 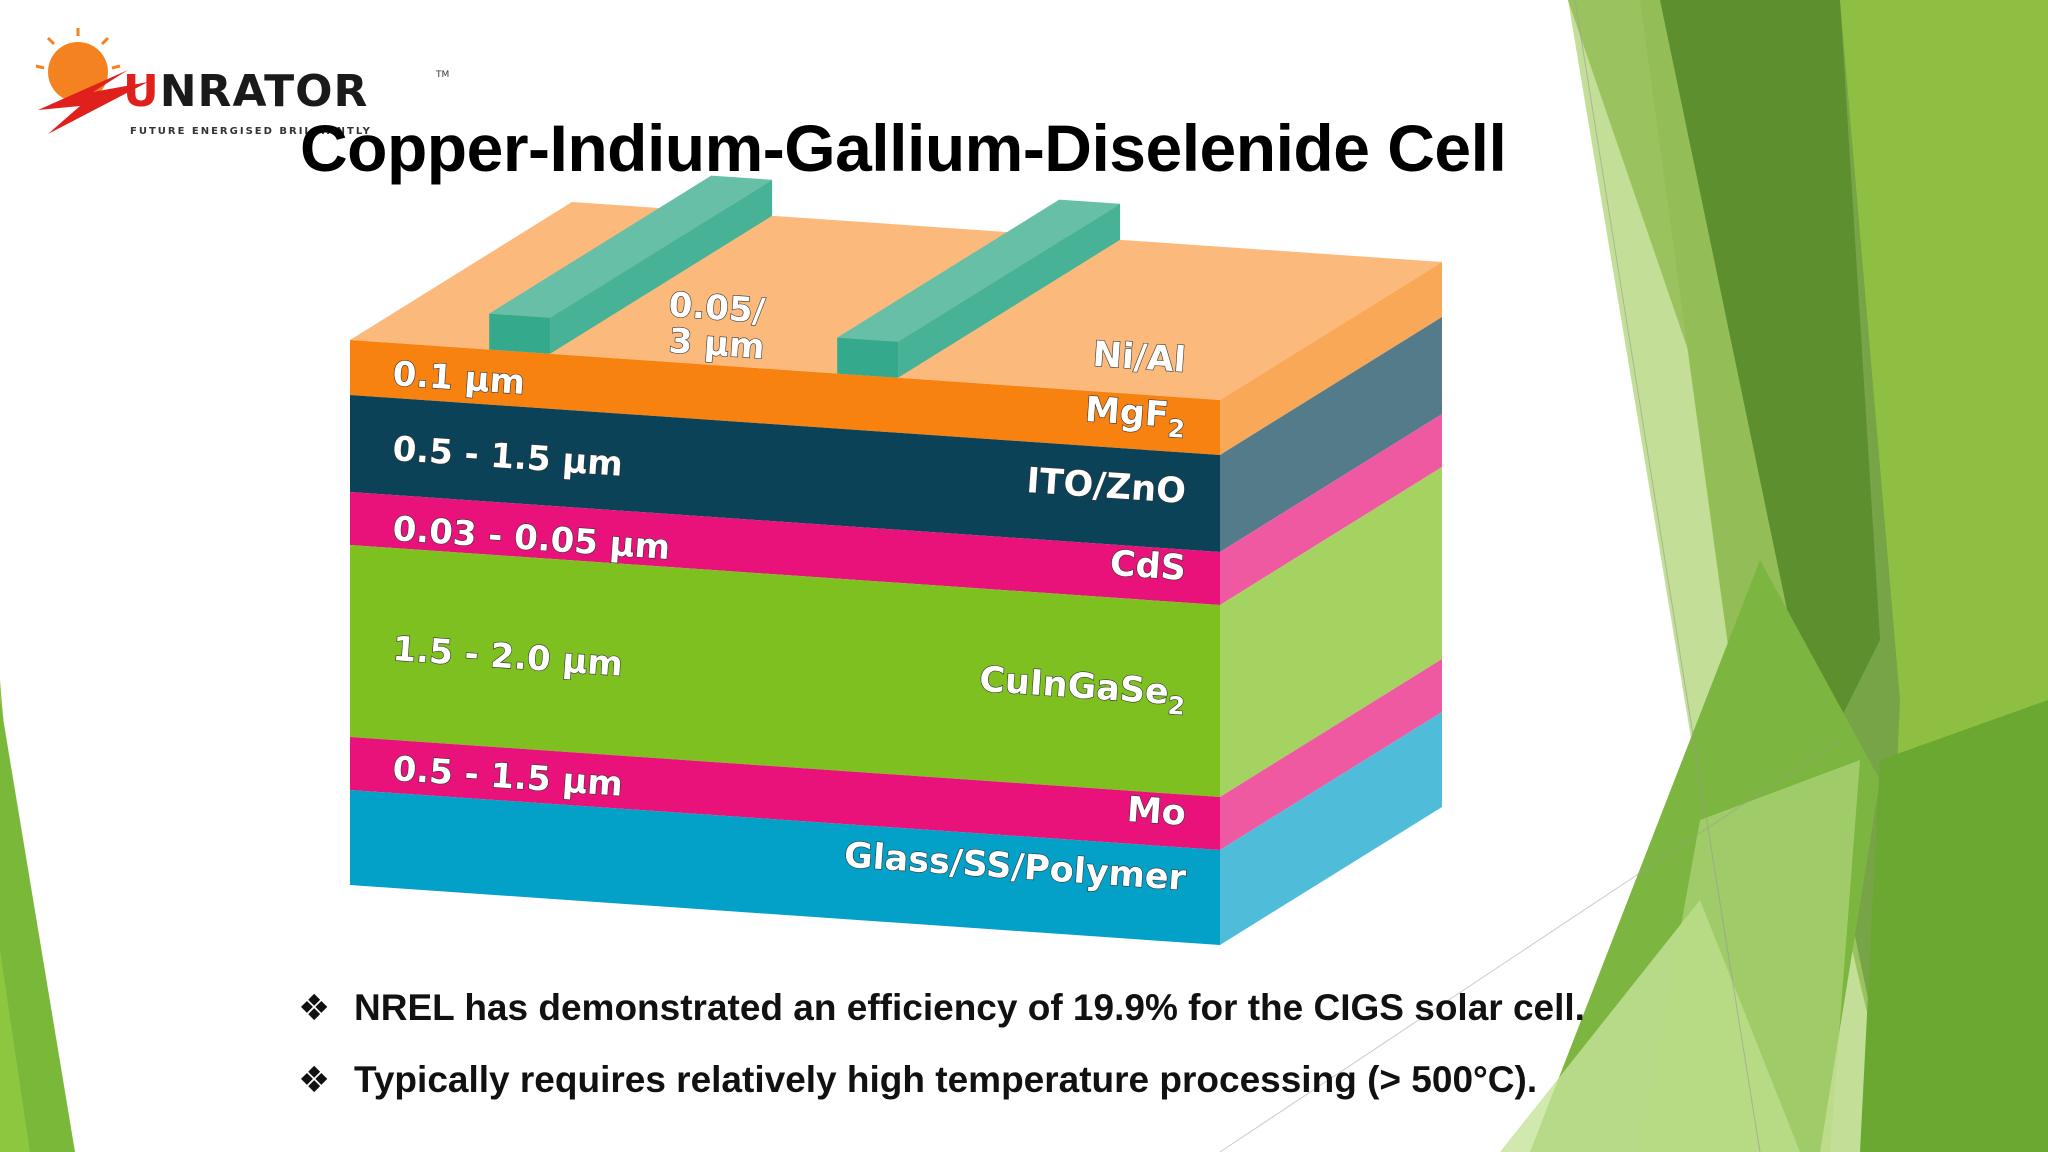 What do you see at coordinates (458, 378) in the screenshot?
I see `layer-thickness-label: 0.1 µm` at bounding box center [458, 378].